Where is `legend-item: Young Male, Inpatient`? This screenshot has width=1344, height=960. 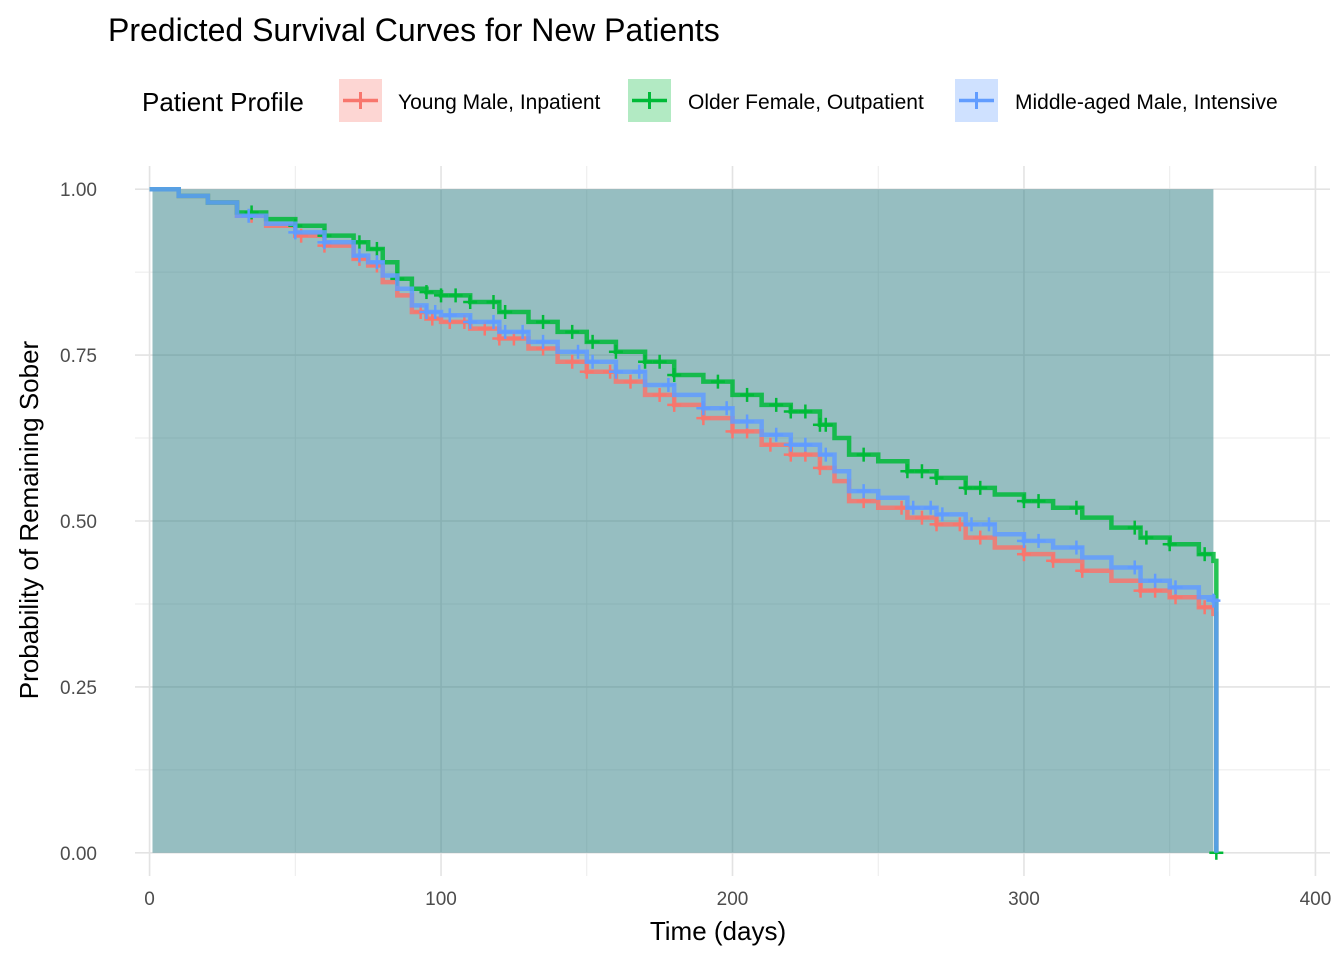
legend-item: Young Male, Inpatient is located at coordinates (470, 100).